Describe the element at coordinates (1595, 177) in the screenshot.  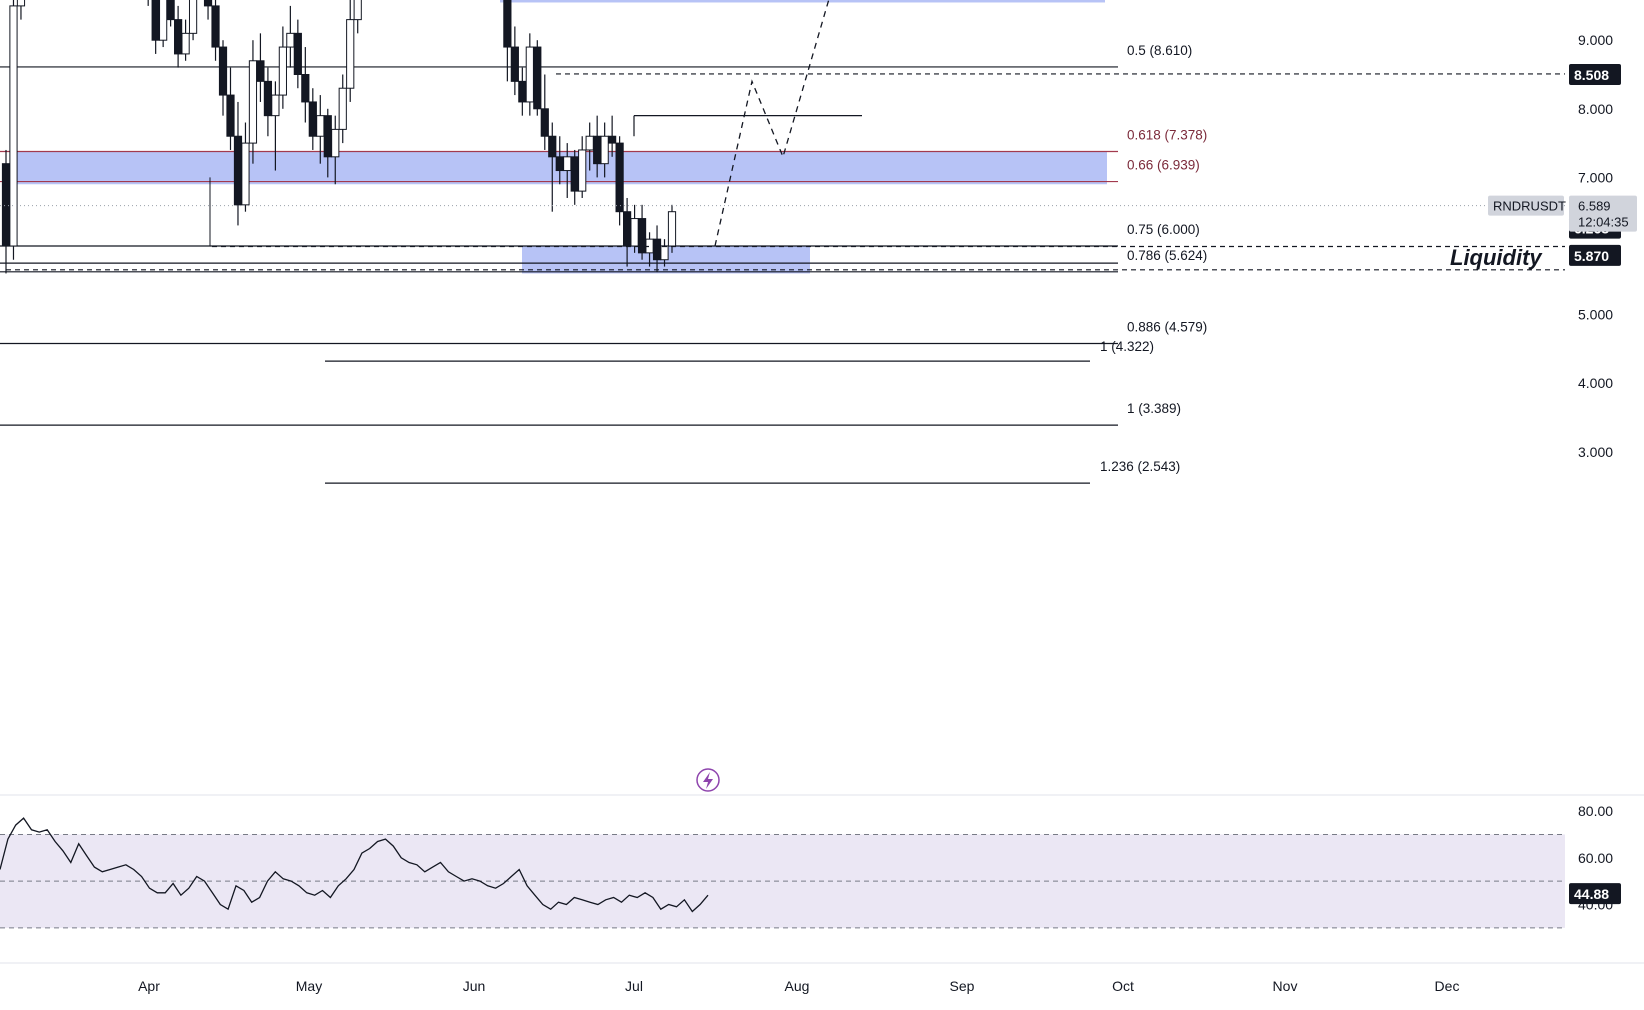
I see `price-tick-label-6: 7.000` at that location.